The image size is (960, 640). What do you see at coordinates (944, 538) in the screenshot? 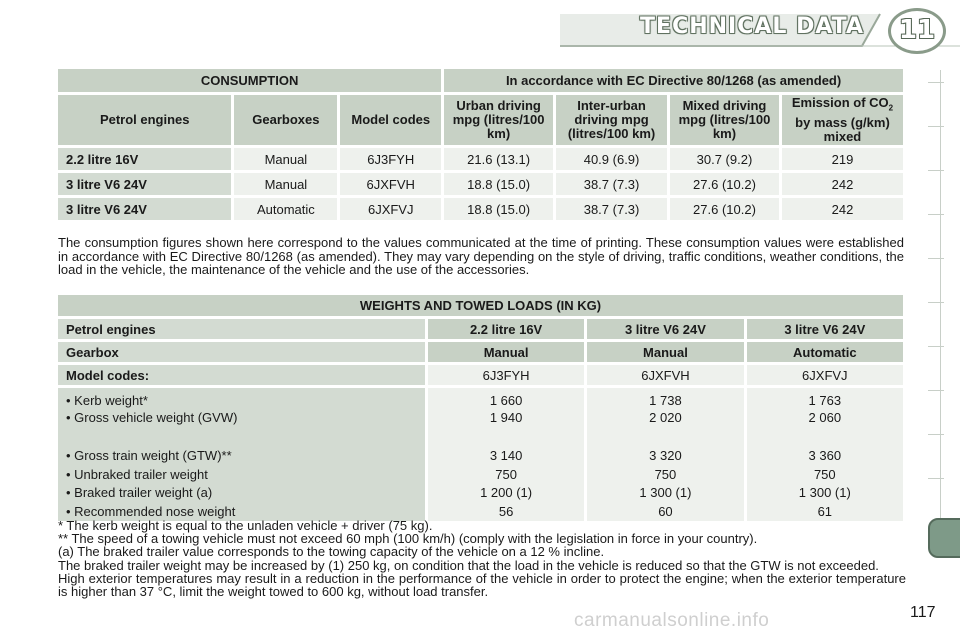
I see `side-tab-active` at bounding box center [944, 538].